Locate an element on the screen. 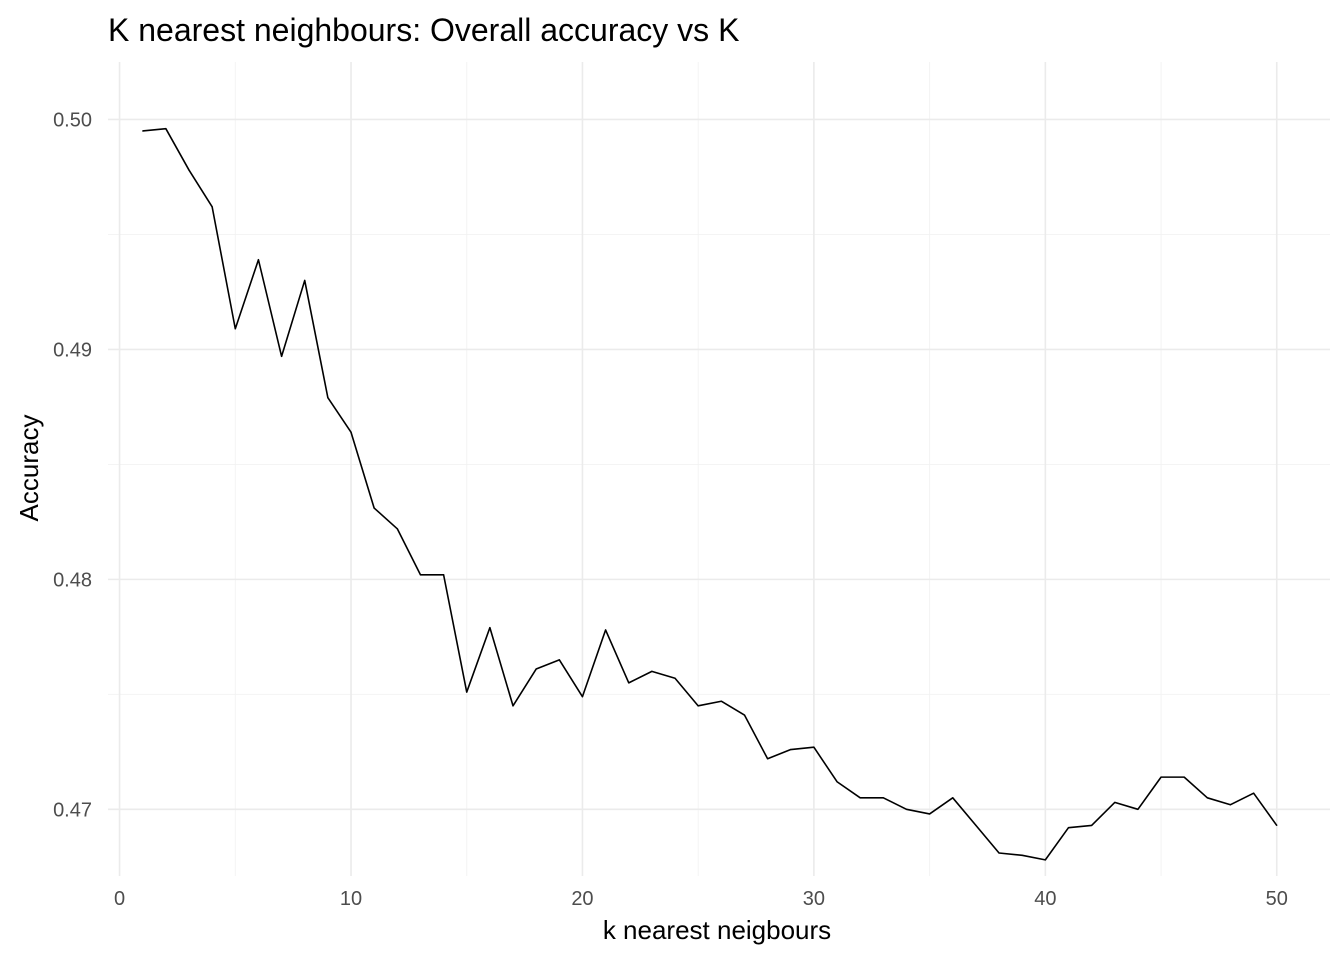 The image size is (1344, 960). y-axis-tick-labels: 0.47 0.48 0.49 0.50 is located at coordinates (72, 465).